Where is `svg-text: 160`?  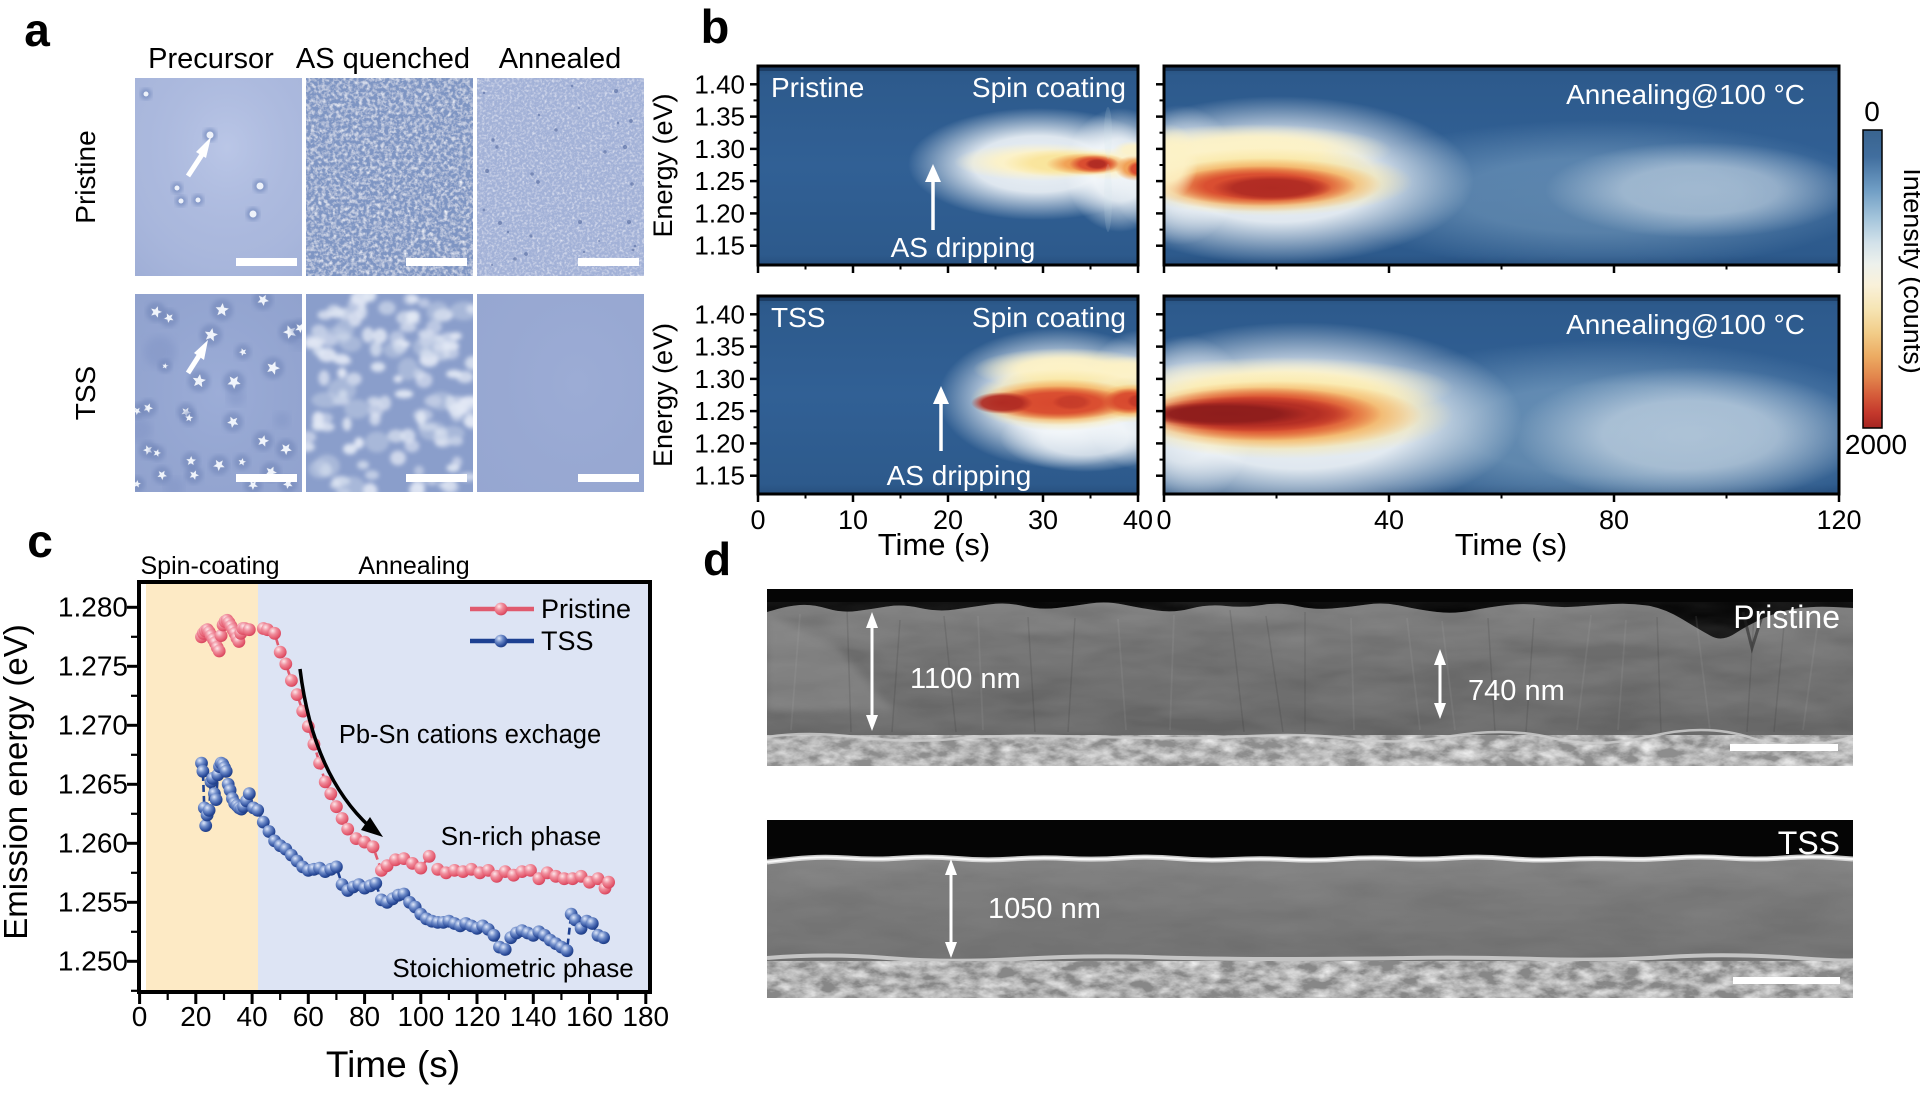
svg-text: 160 is located at coordinates (589, 1016).